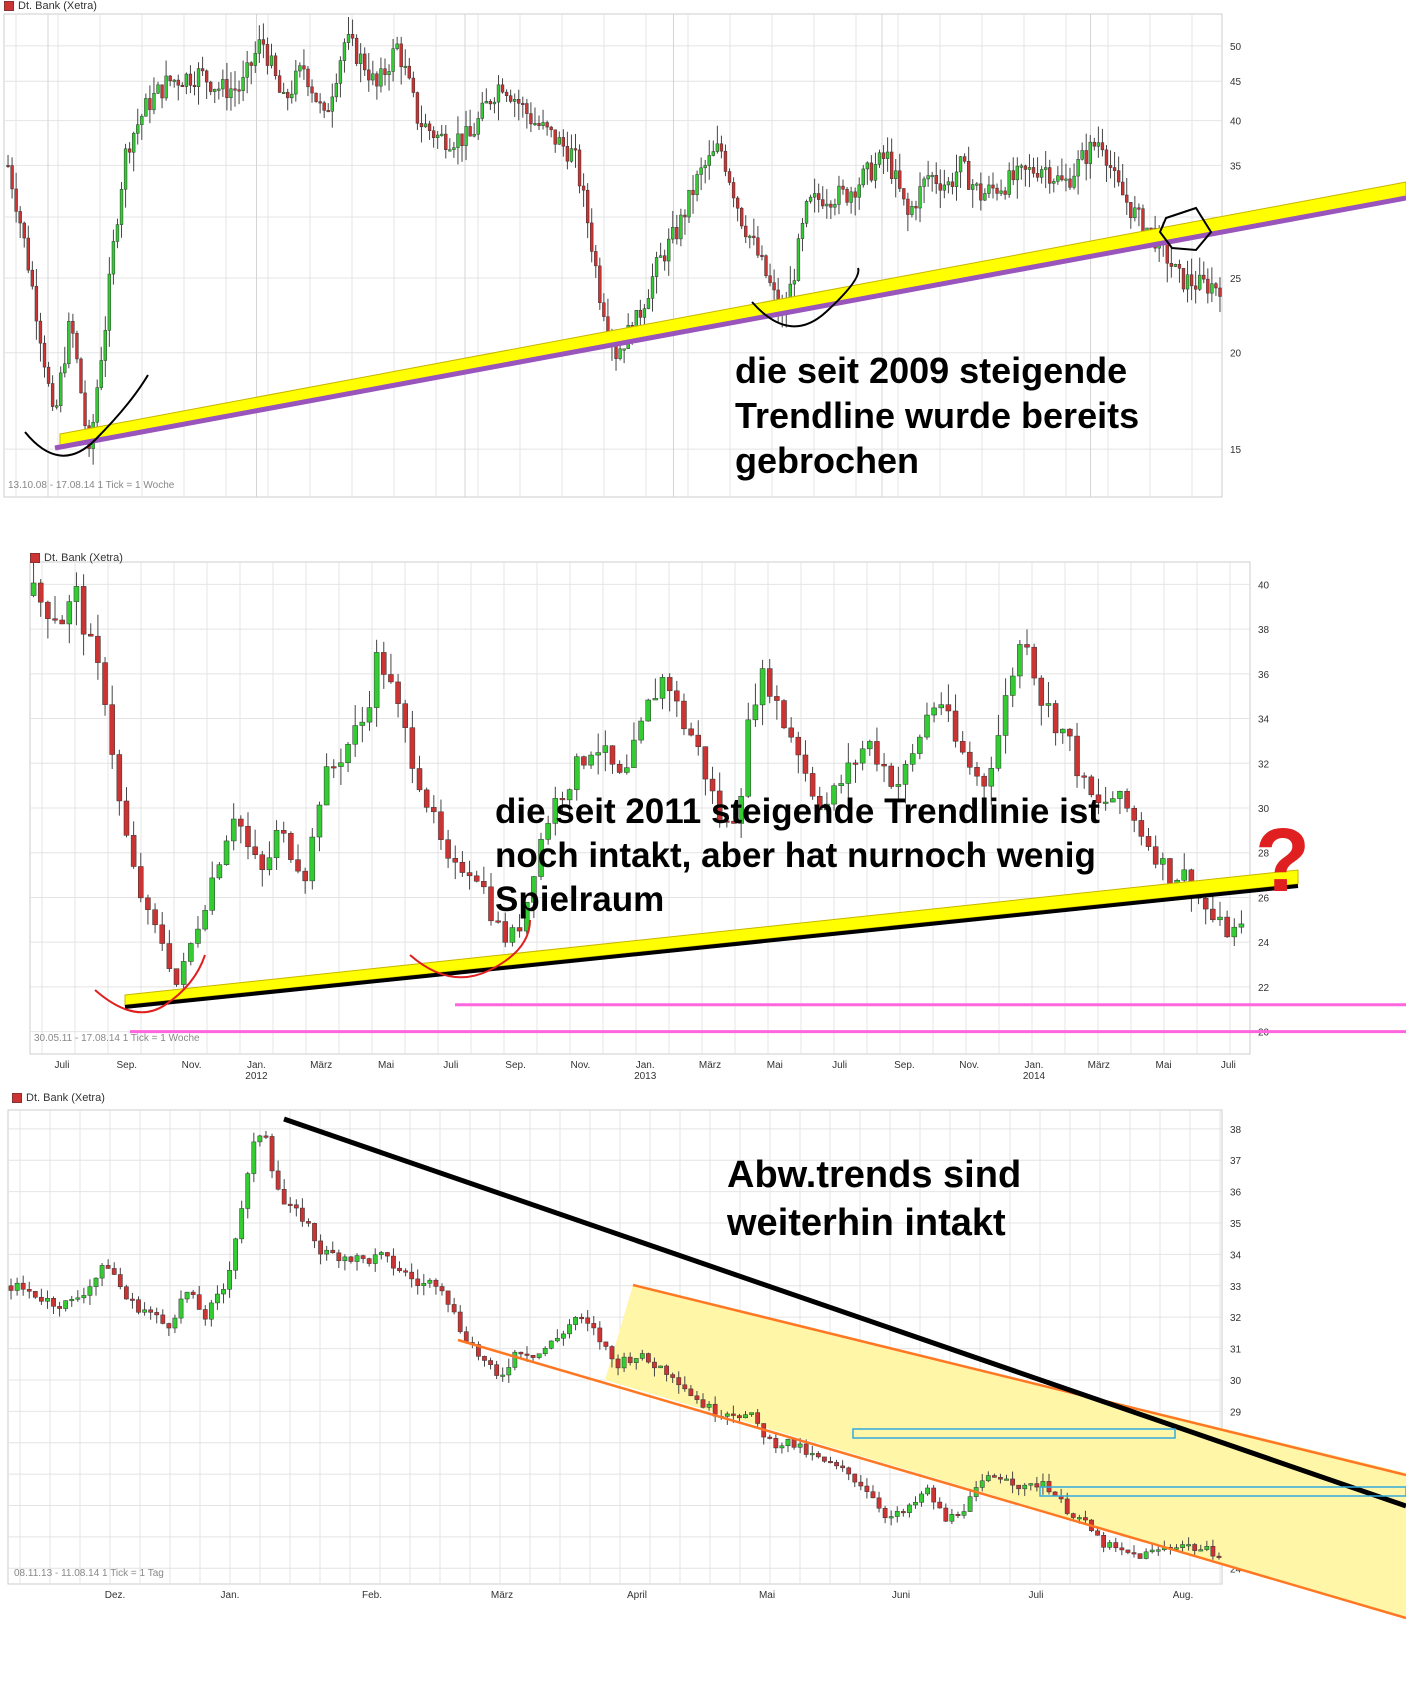  What do you see at coordinates (1264, 585) in the screenshot?
I see `y-tick-label: 40` at bounding box center [1264, 585].